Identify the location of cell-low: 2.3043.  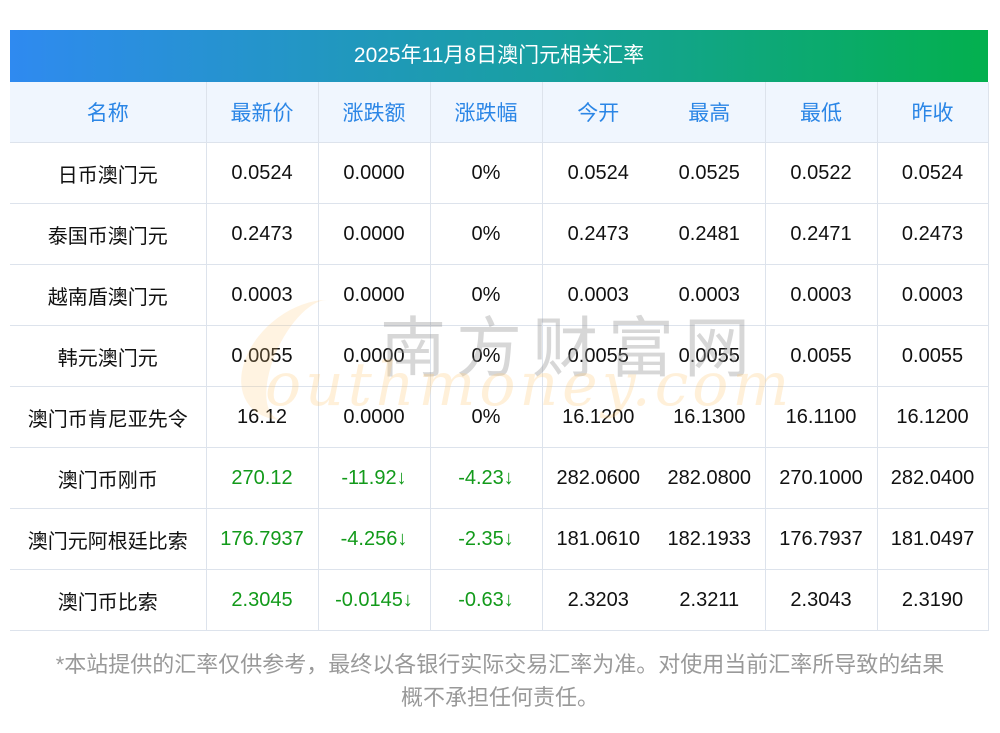
(821, 600).